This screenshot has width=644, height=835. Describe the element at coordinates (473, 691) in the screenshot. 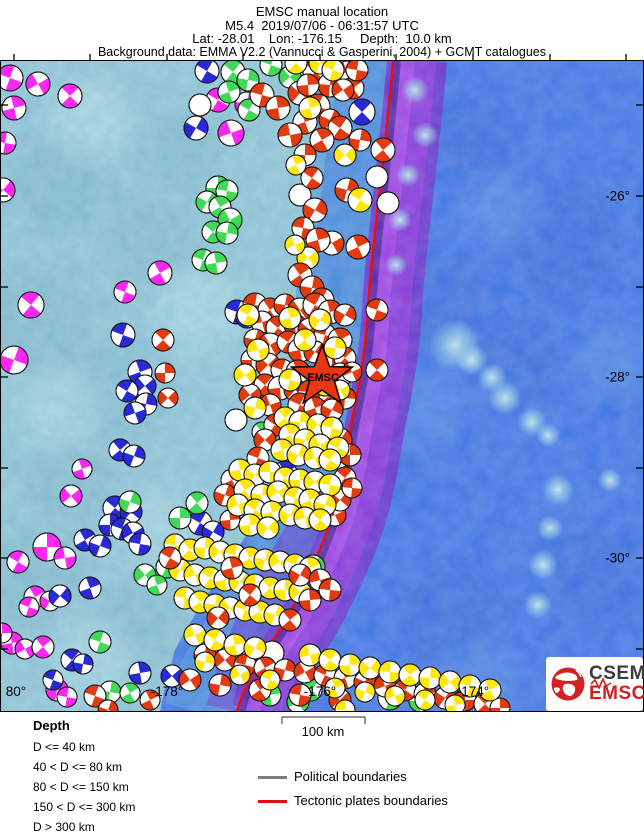

I see `lon-label: -174°` at that location.